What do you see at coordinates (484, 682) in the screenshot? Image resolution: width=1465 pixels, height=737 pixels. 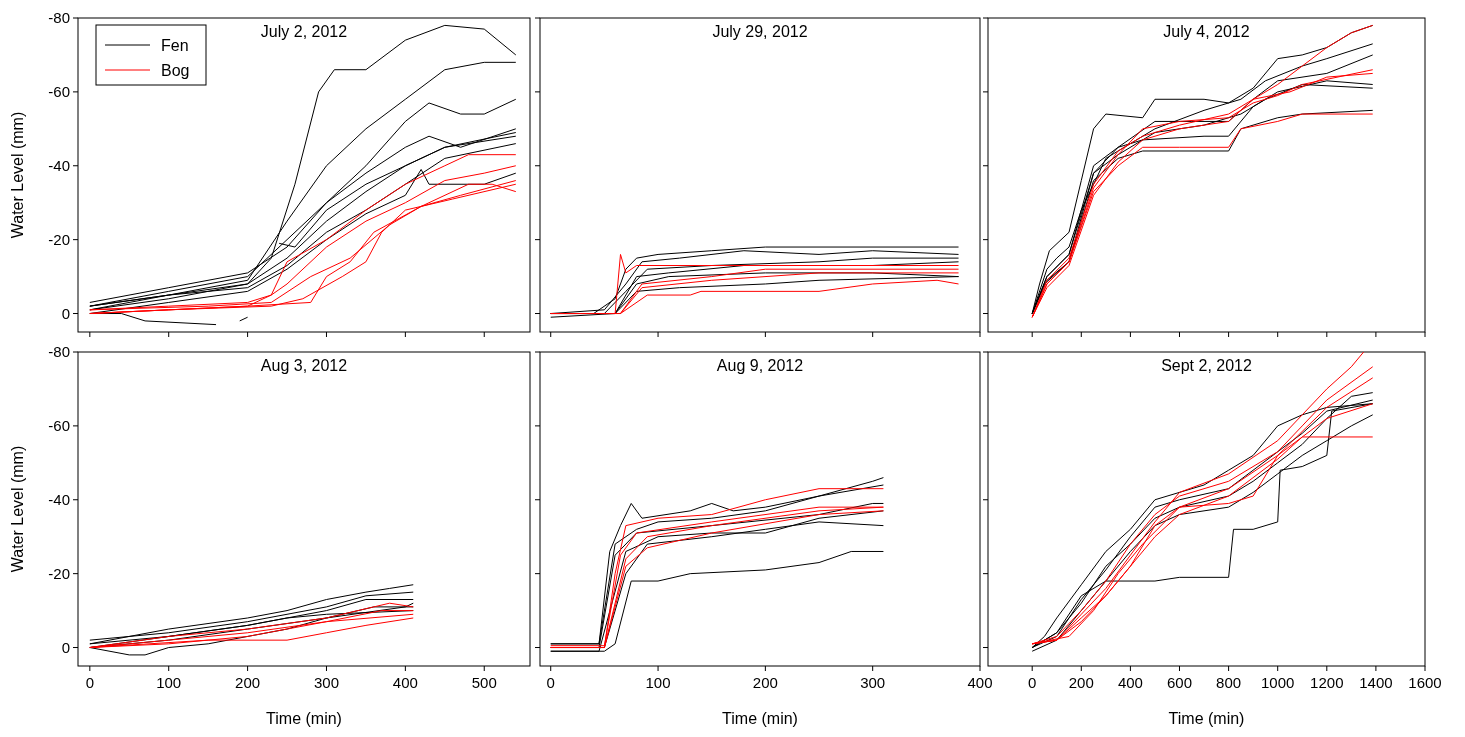 I see `x-tick-label: 500` at bounding box center [484, 682].